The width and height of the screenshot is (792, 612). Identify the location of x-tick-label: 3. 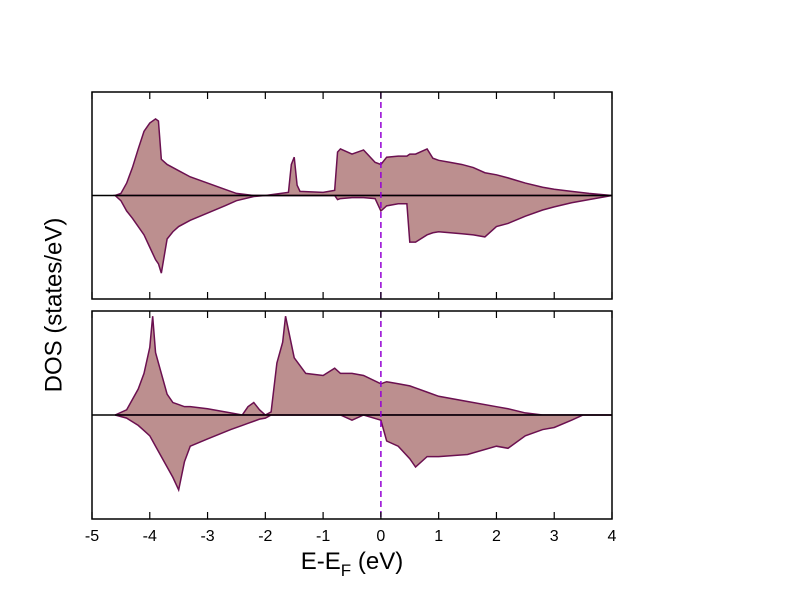
(554, 536).